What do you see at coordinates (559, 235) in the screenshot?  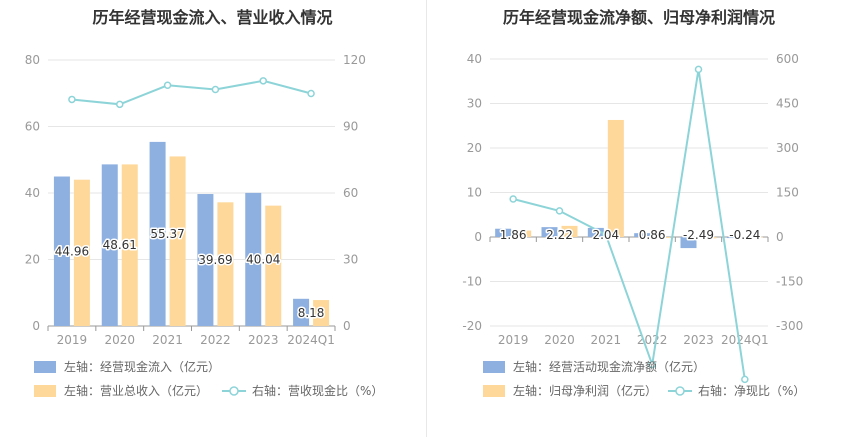 I see `data-label: 2.22` at bounding box center [559, 235].